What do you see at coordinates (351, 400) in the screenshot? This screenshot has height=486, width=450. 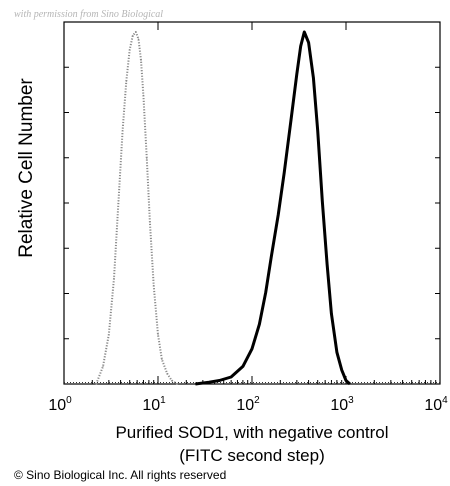 I see `x-tick-exponent: 3` at bounding box center [351, 400].